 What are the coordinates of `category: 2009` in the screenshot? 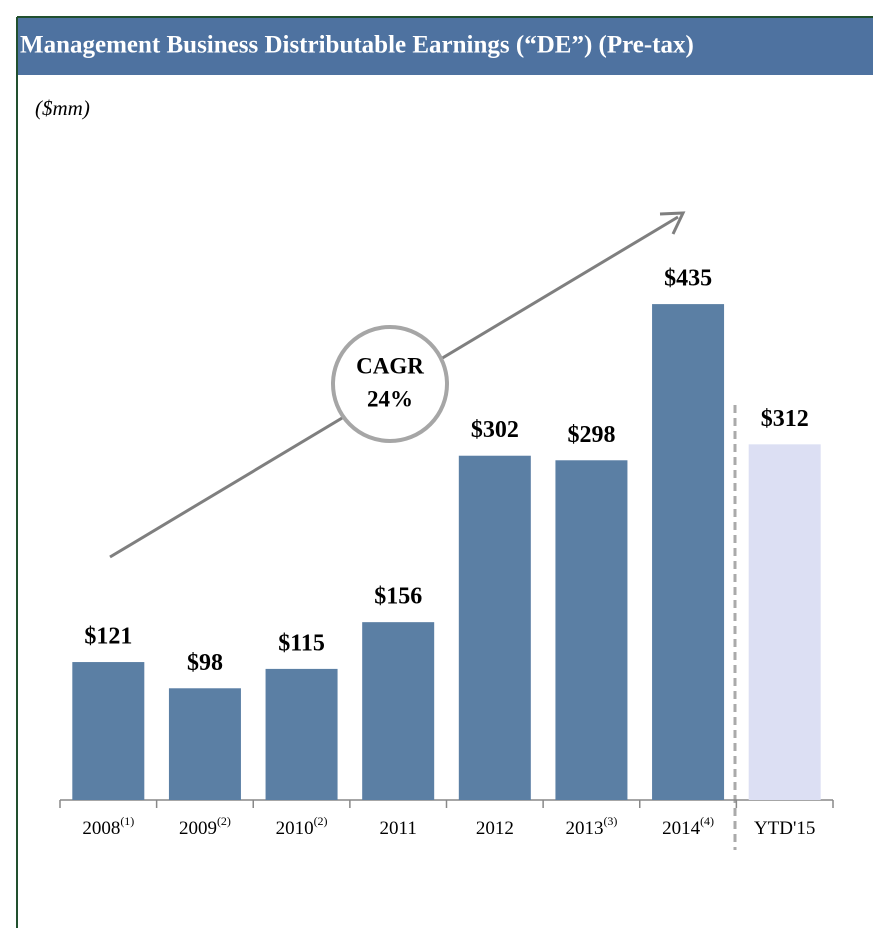 It's located at (198, 828).